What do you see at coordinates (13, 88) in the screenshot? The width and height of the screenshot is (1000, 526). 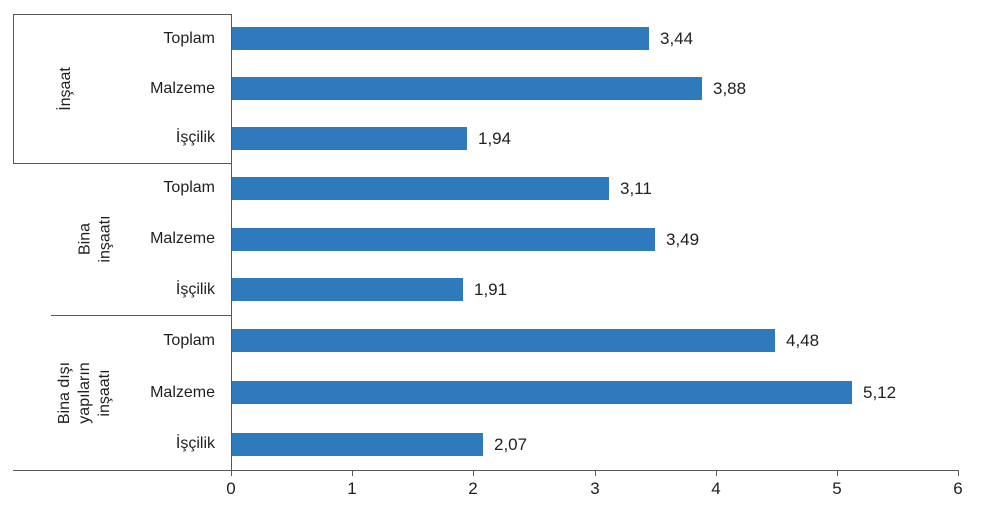 I see `category-box-left-border` at bounding box center [13, 88].